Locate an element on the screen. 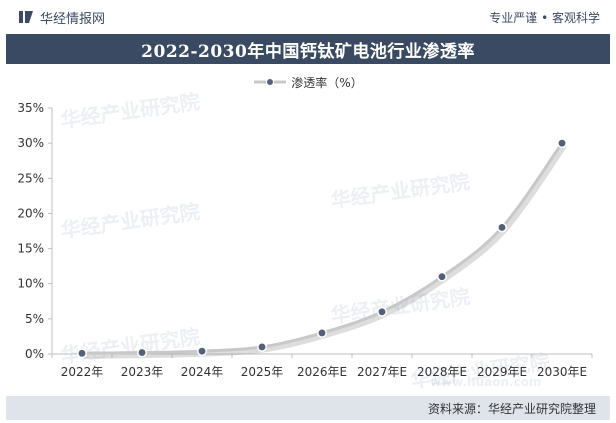 The height and width of the screenshot is (423, 616). x-tick-label: 2029年E is located at coordinates (502, 372).